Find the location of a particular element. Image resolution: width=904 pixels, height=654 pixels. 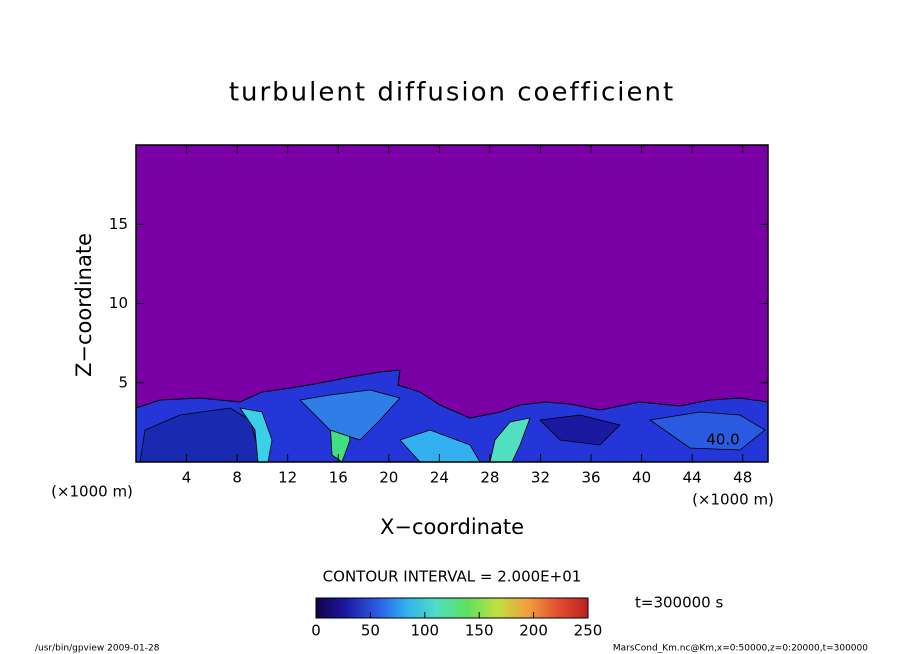

colorbar is located at coordinates (452, 608).